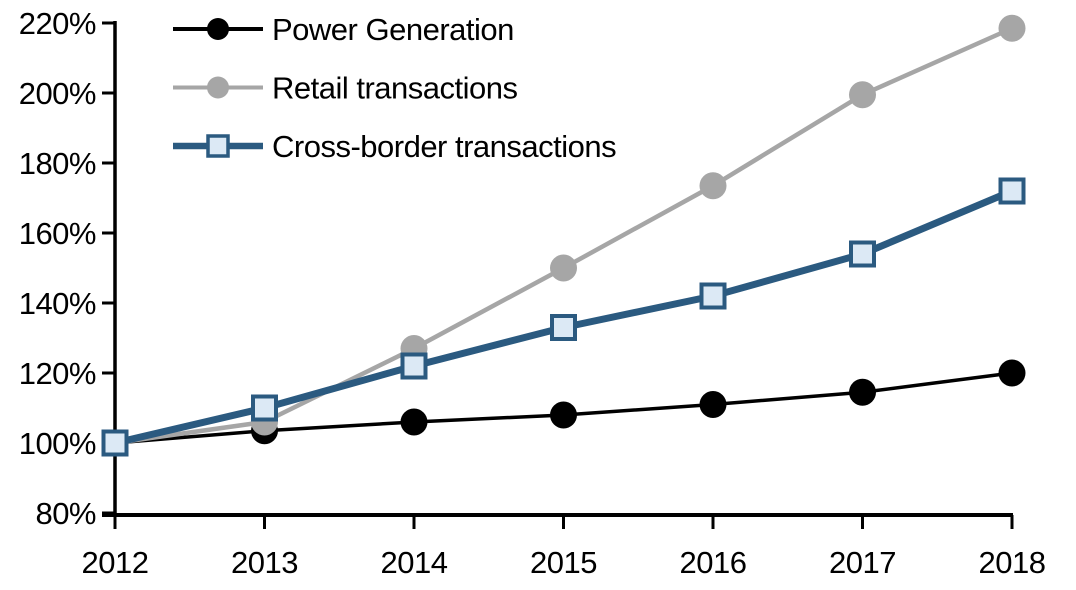 Image resolution: width=1076 pixels, height=590 pixels. I want to click on legend-item-retail-transactions: Retail transactions, so click(345, 88).